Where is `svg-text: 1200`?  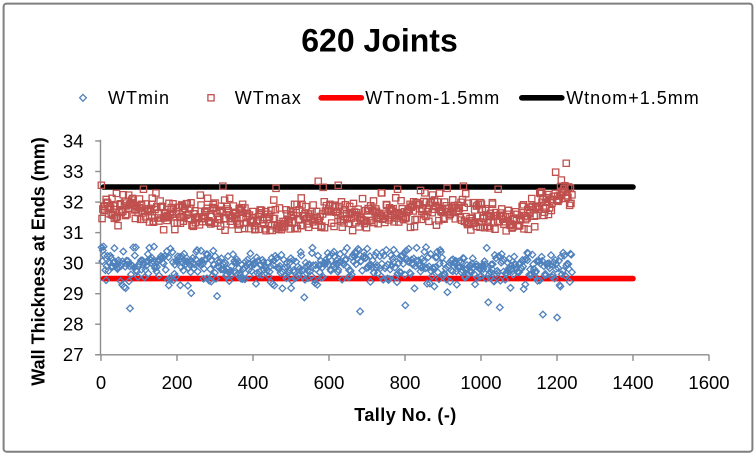
svg-text: 1200 is located at coordinates (556, 382).